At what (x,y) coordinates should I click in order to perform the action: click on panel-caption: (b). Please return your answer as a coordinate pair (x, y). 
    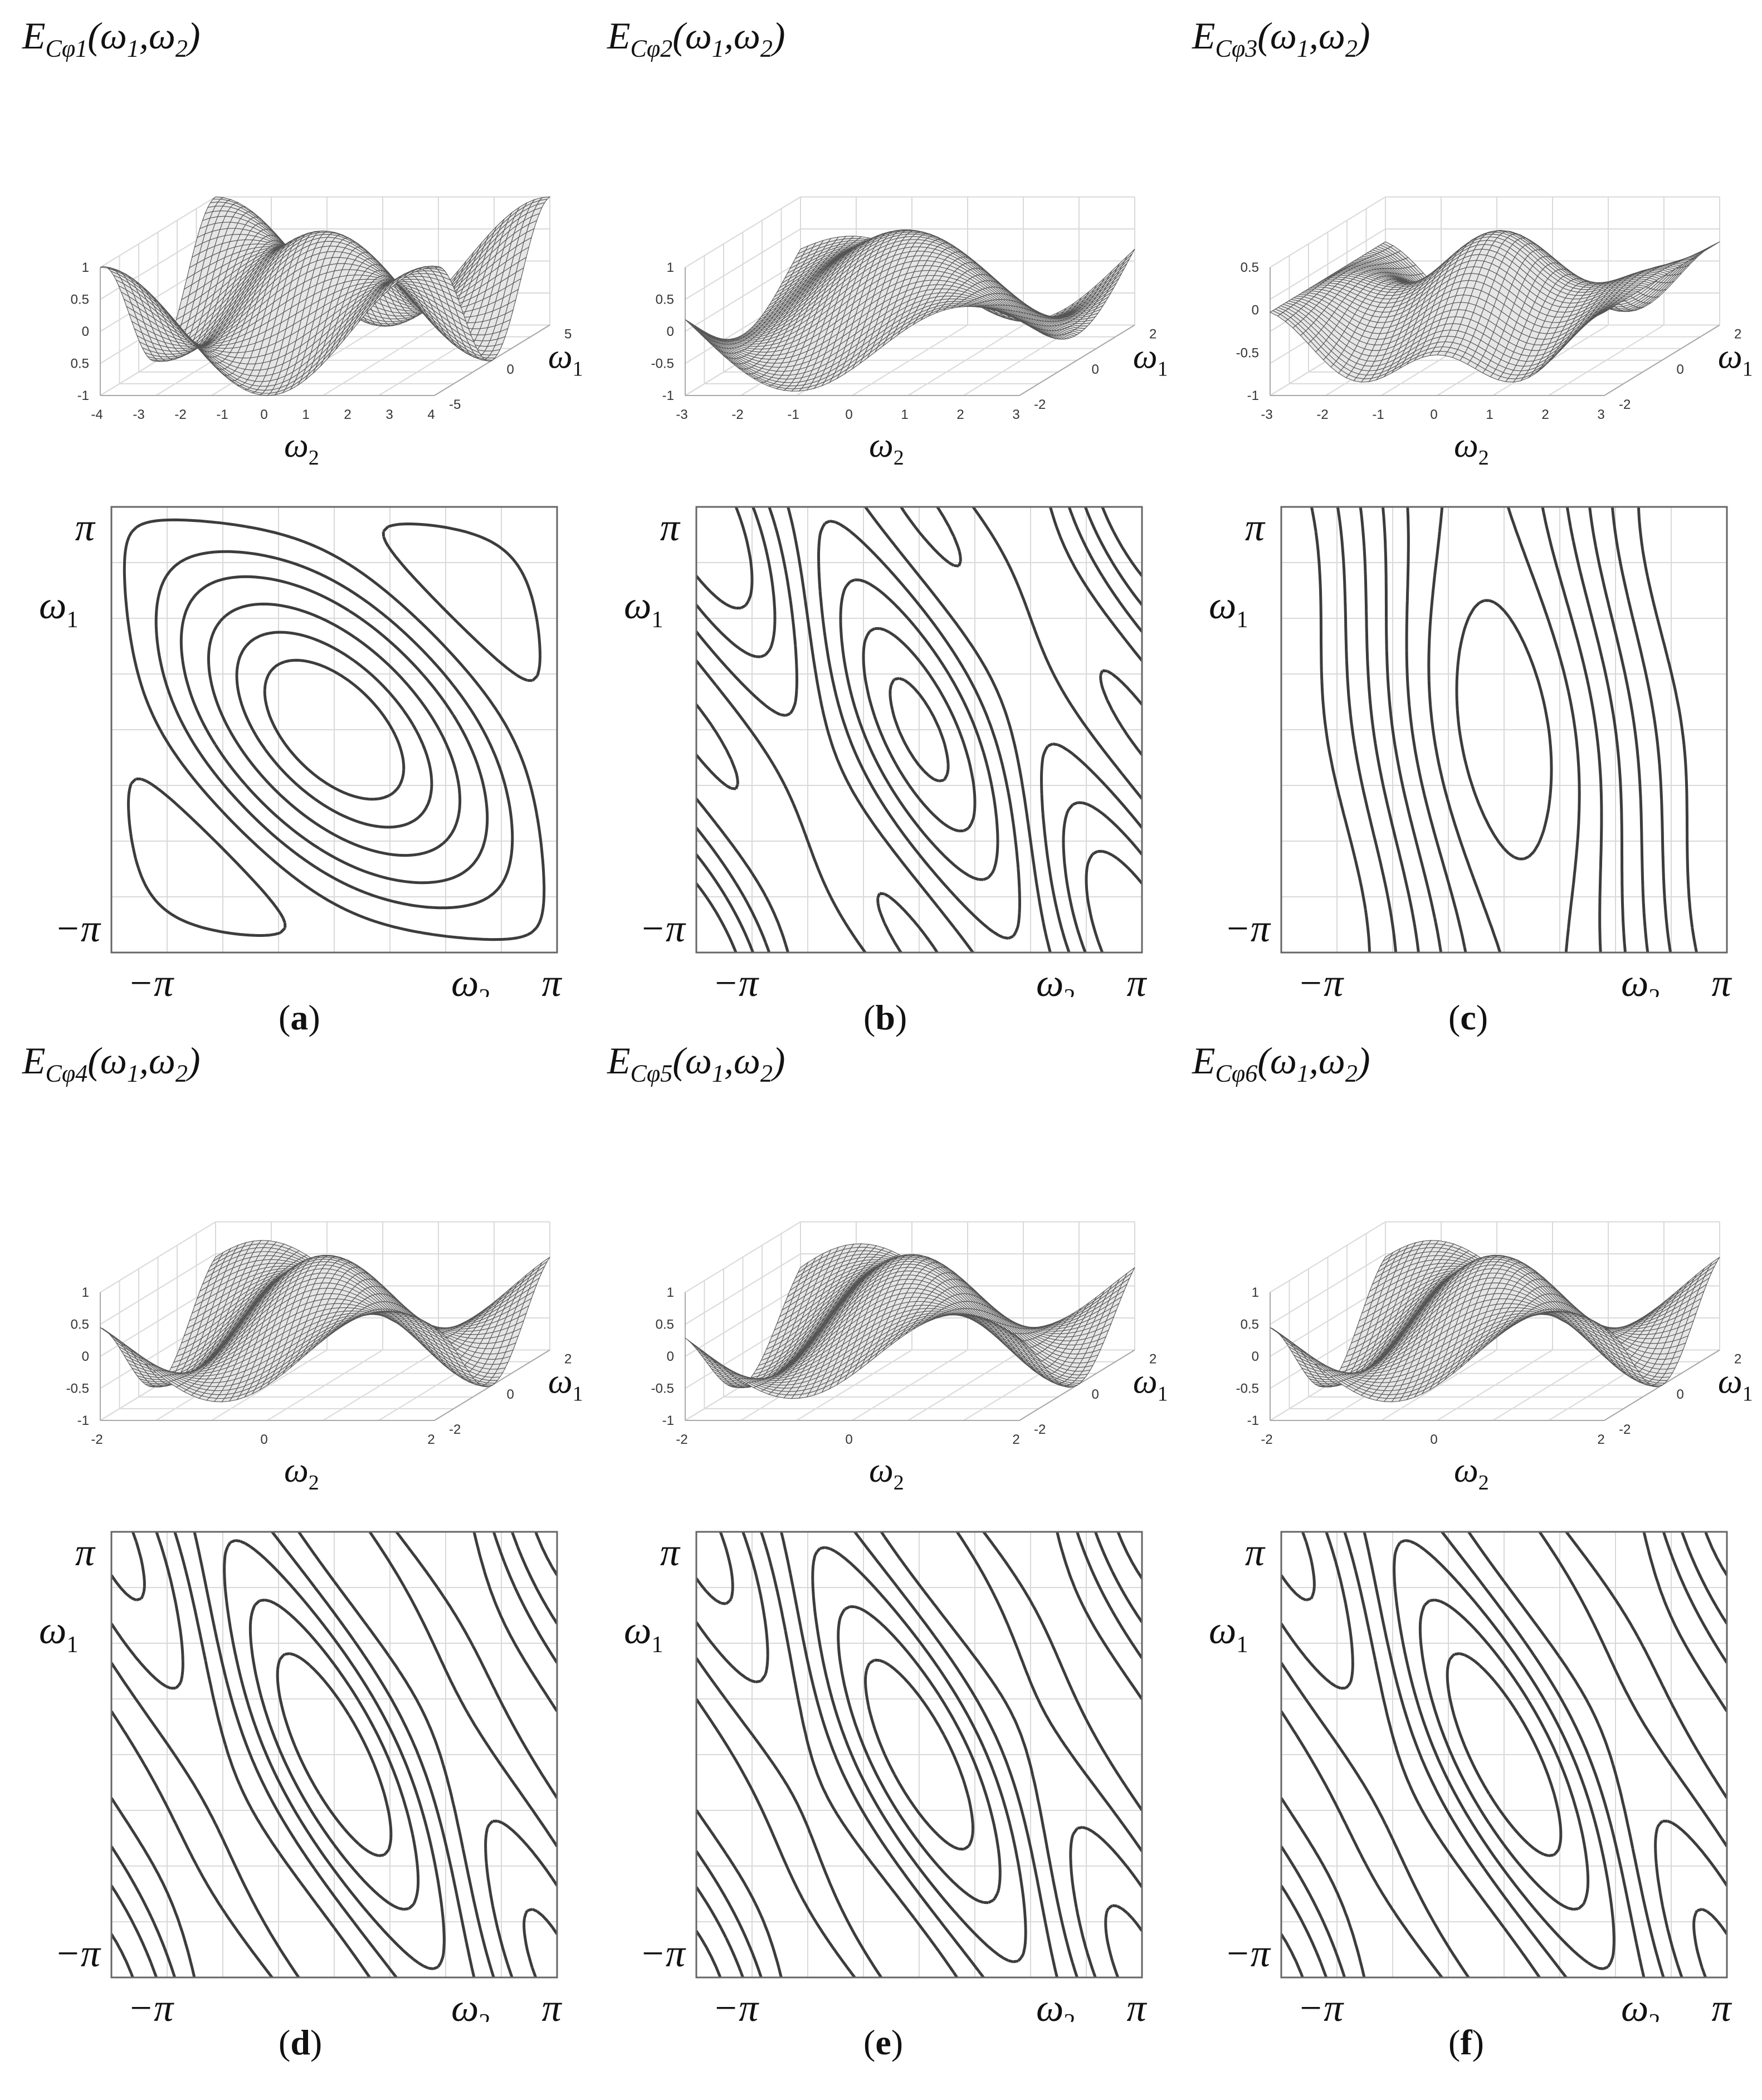
    Looking at the image, I should click on (885, 1017).